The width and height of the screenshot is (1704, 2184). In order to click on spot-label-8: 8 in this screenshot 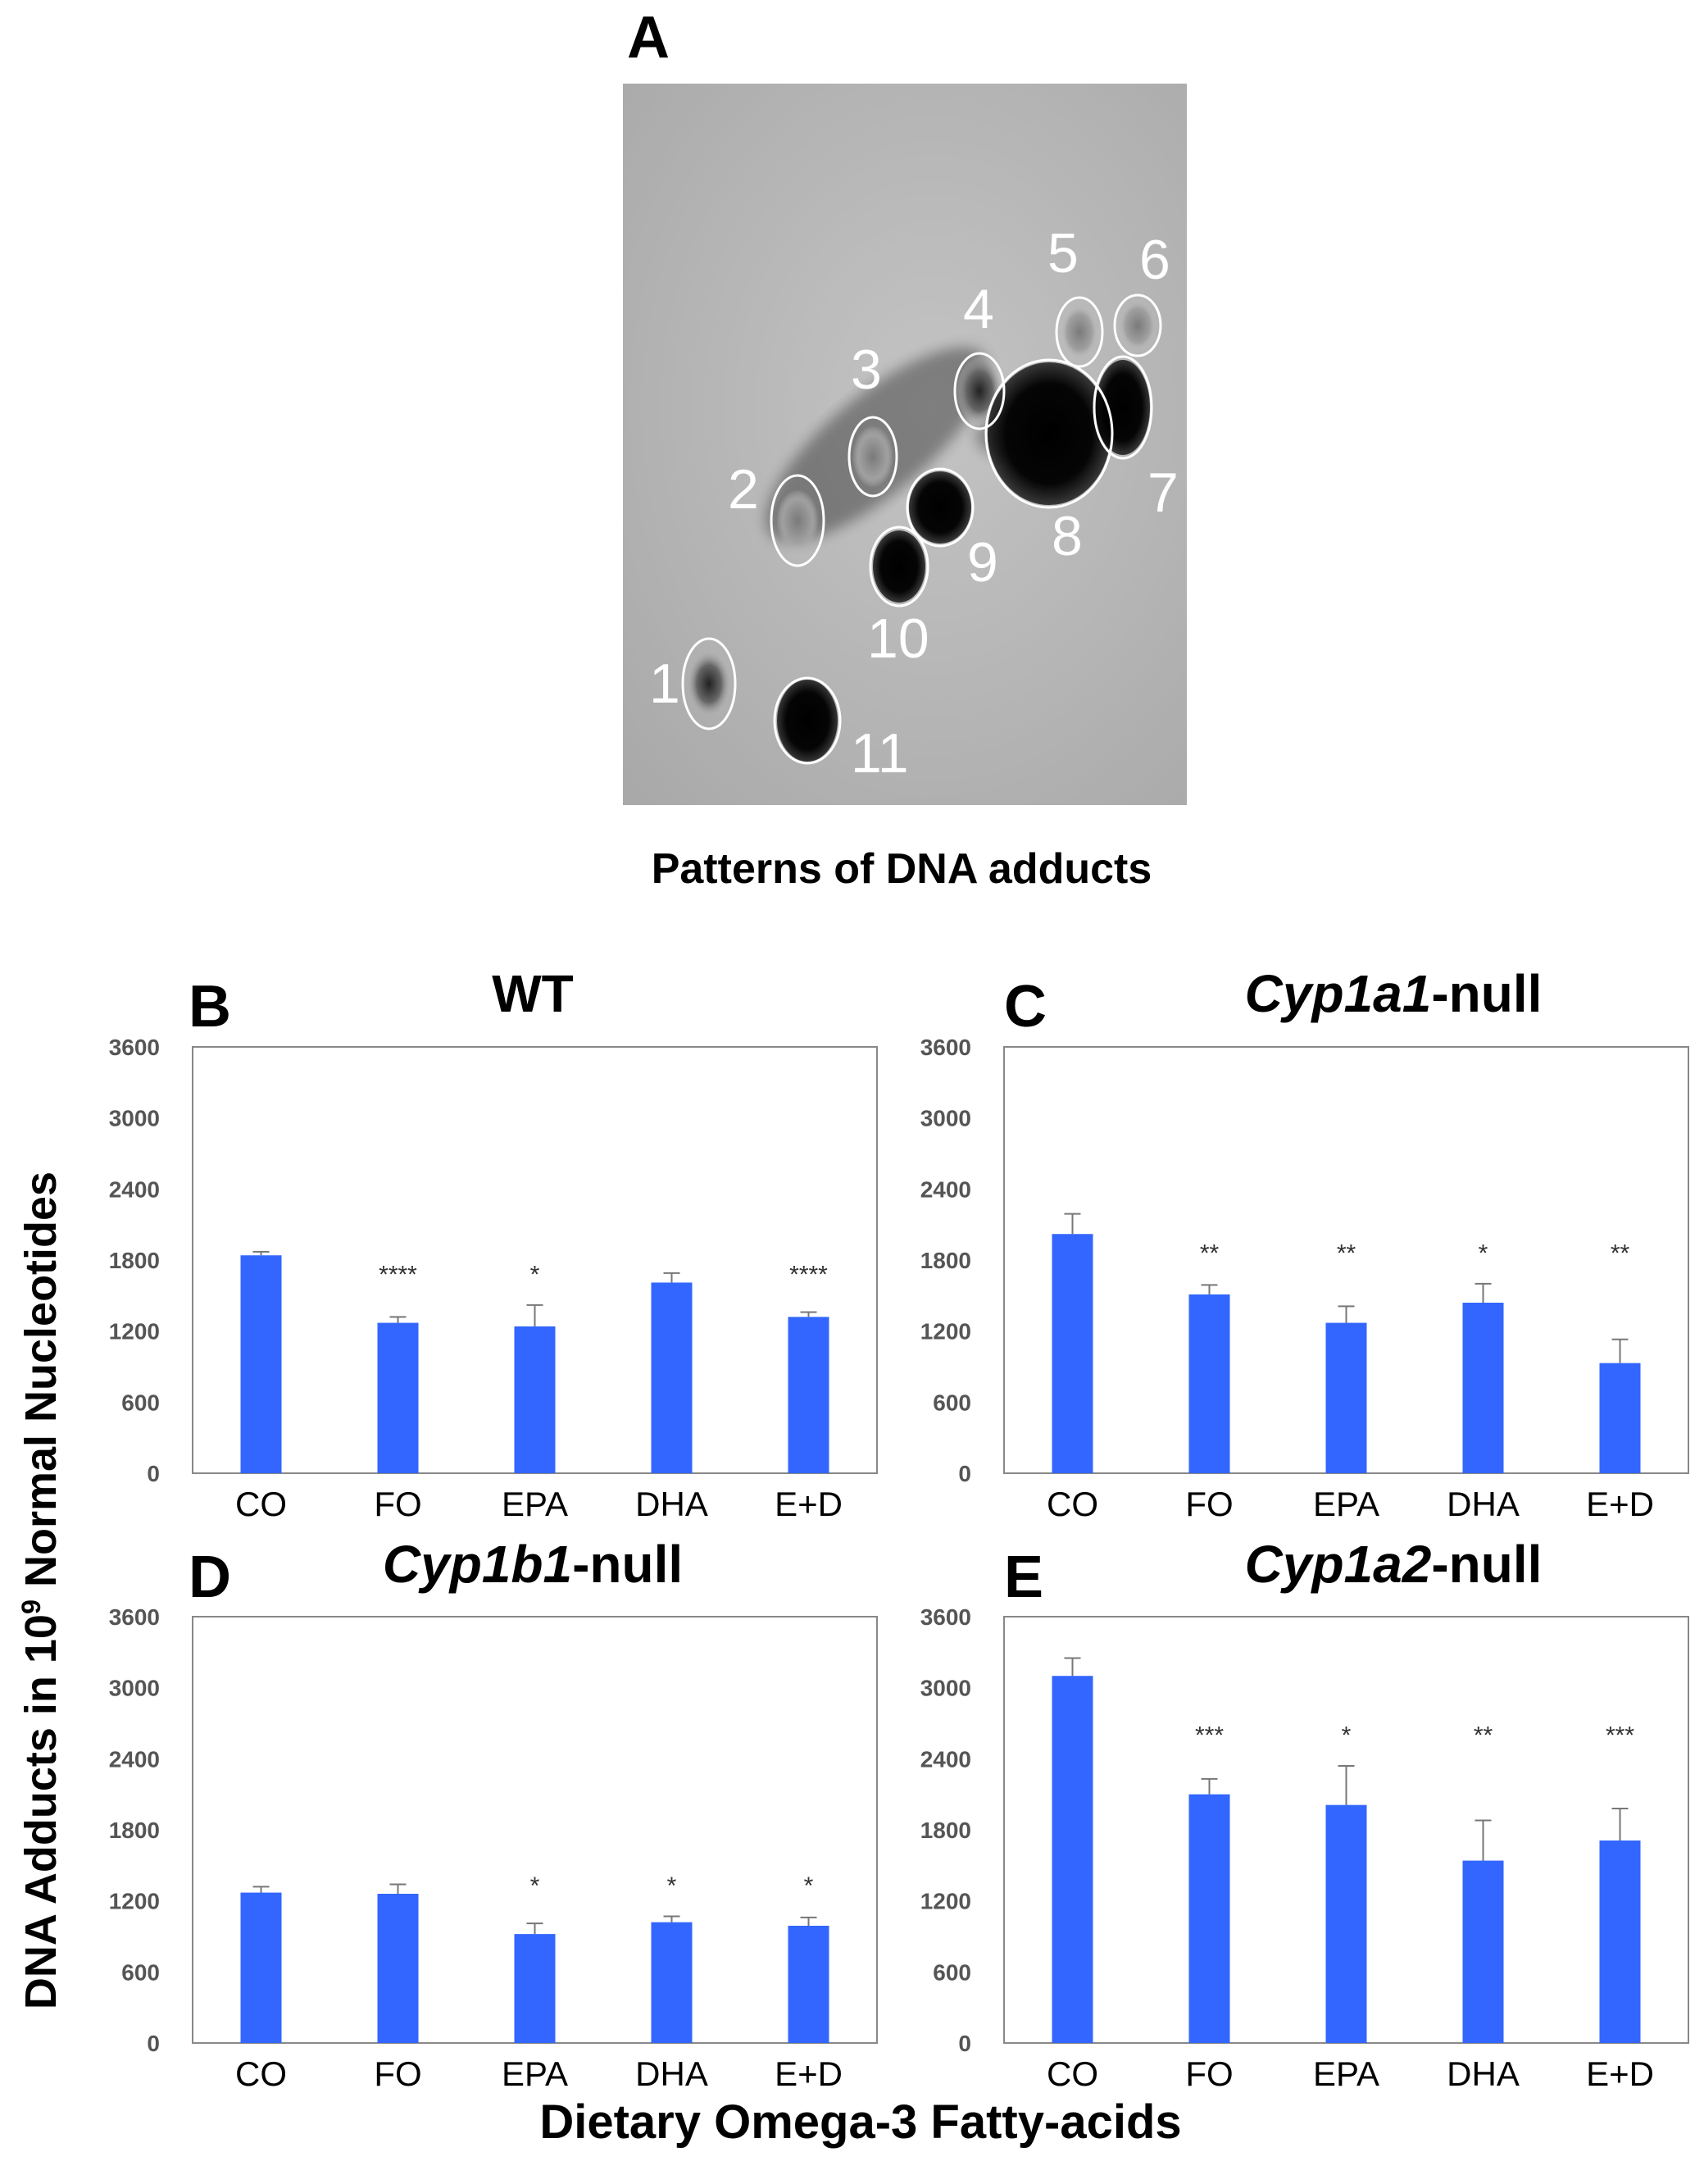, I will do `click(1067, 536)`.